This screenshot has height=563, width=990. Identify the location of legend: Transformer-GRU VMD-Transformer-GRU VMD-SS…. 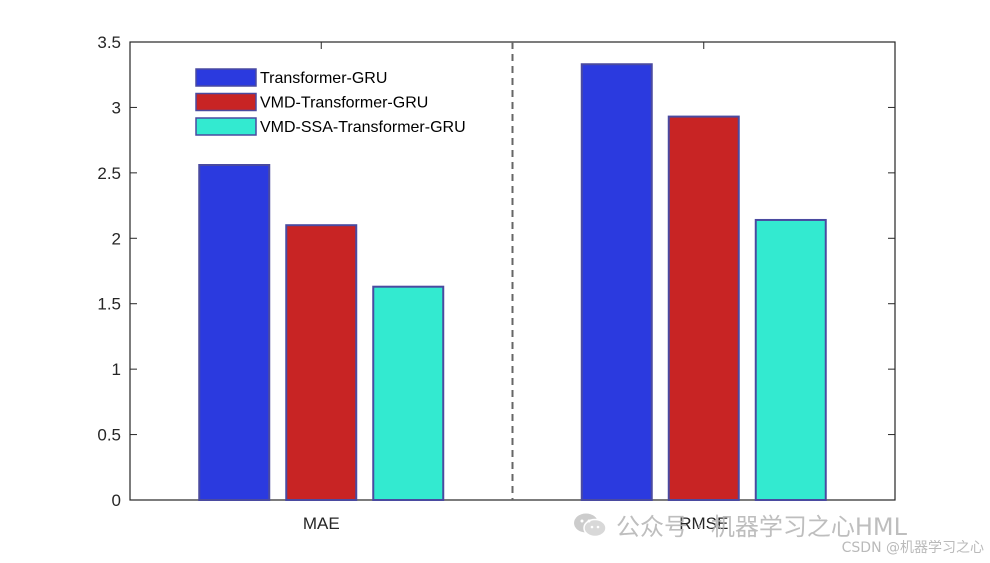
(330, 102).